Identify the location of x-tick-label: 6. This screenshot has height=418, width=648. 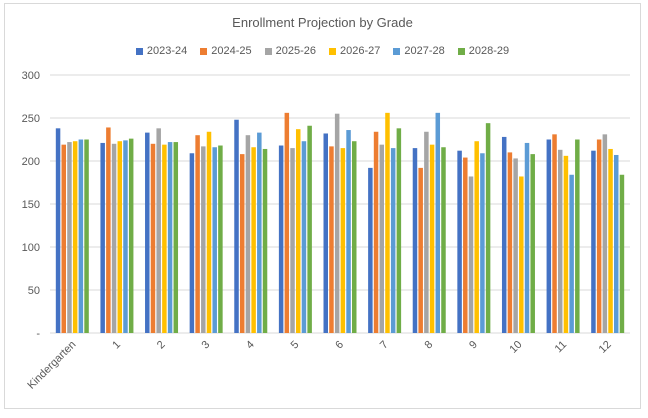
(339, 345).